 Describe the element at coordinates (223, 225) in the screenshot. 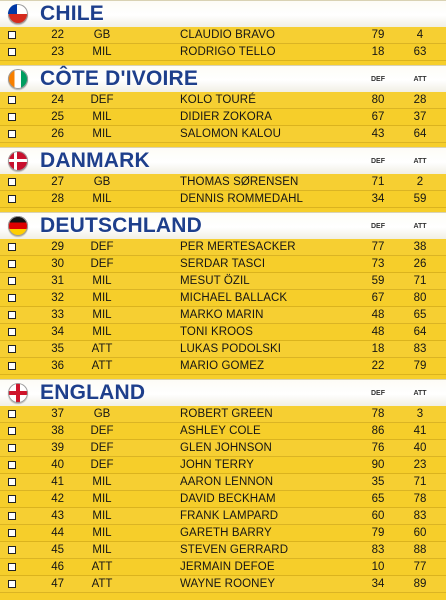

I see `team-header: DEUTSCHLAND DEF ATT` at that location.